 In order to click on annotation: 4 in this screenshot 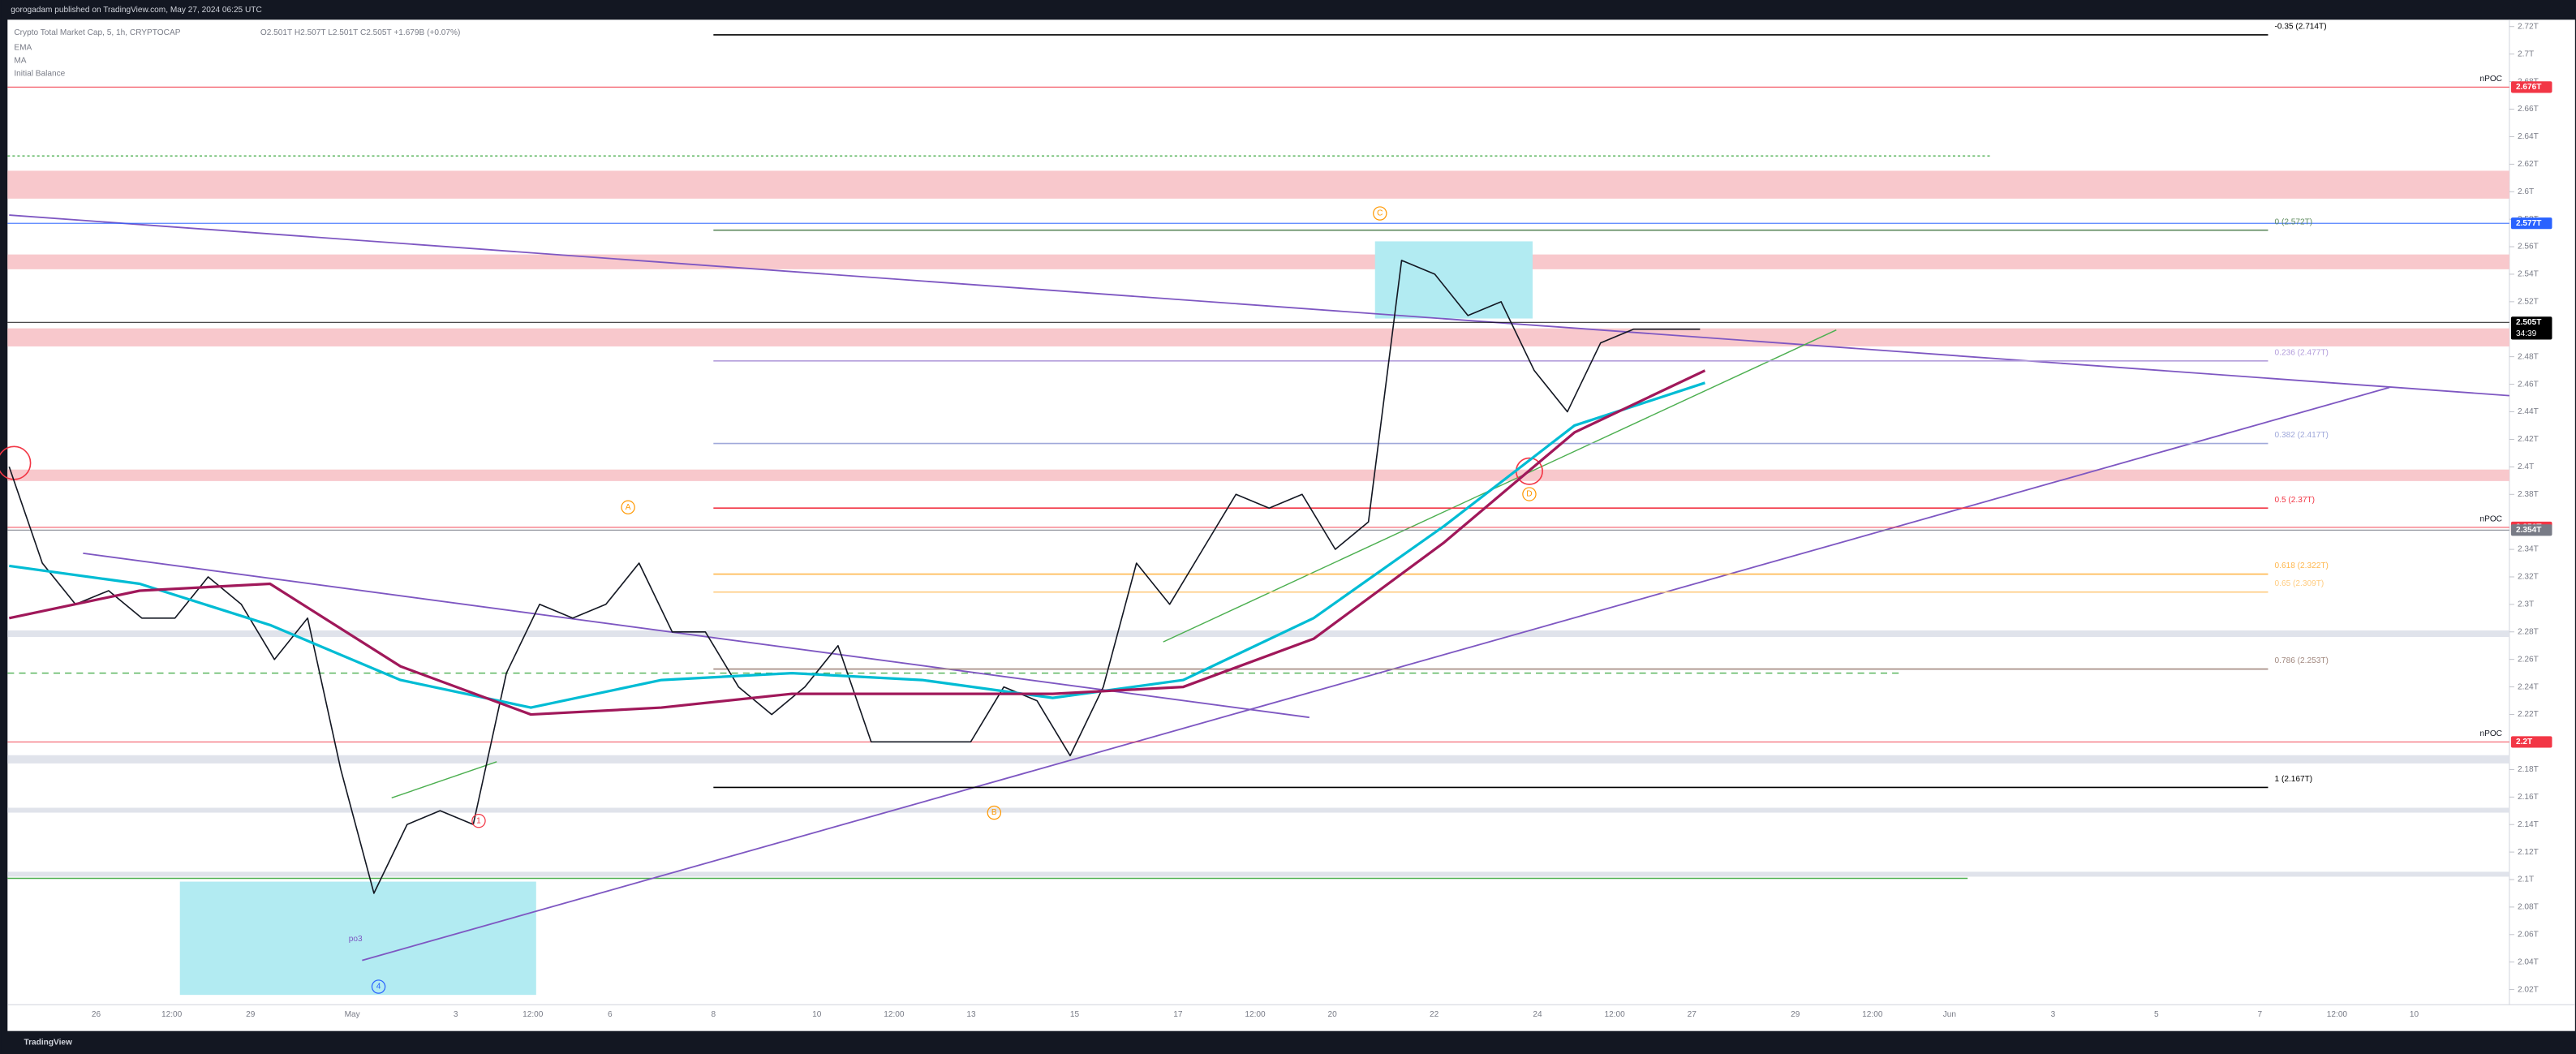, I will do `click(378, 987)`.